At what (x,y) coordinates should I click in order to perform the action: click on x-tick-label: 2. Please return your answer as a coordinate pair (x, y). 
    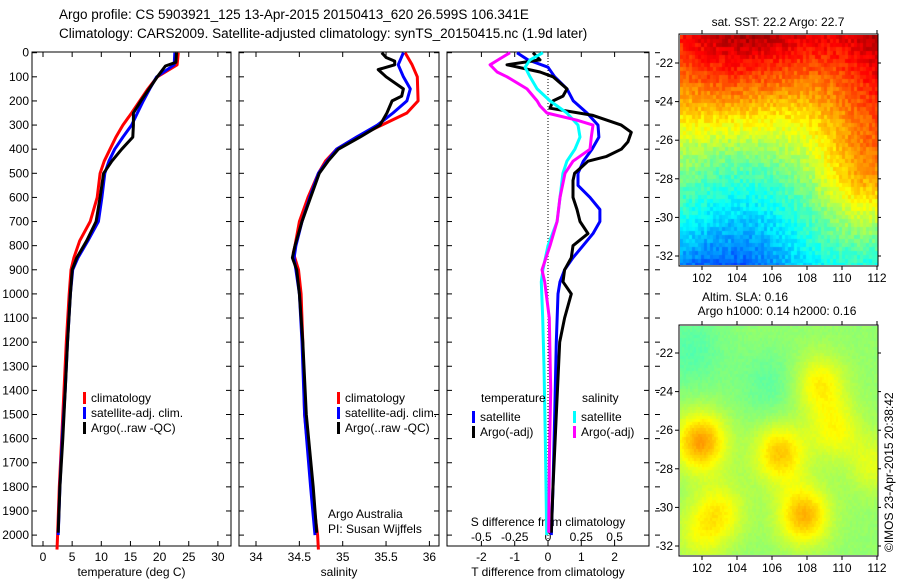
    Looking at the image, I should click on (614, 557).